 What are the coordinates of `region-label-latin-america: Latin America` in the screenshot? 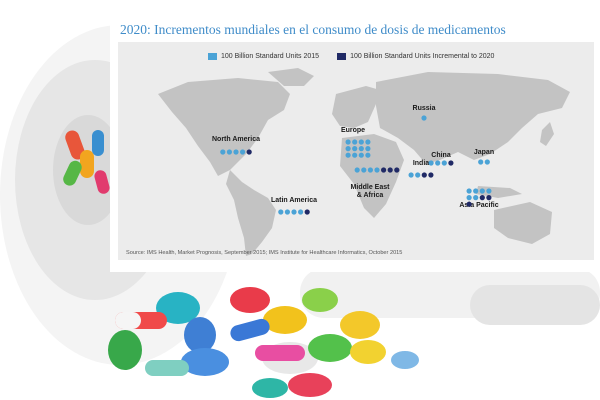 It's located at (294, 200).